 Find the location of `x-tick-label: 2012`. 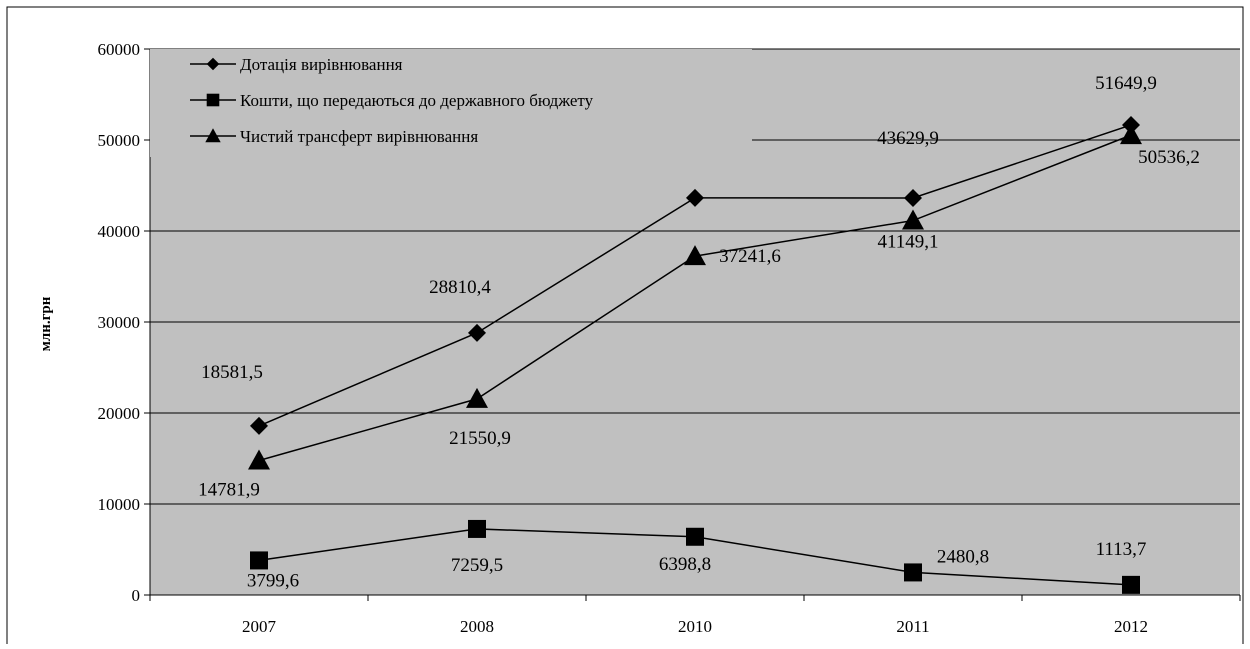

x-tick-label: 2012 is located at coordinates (1131, 626).